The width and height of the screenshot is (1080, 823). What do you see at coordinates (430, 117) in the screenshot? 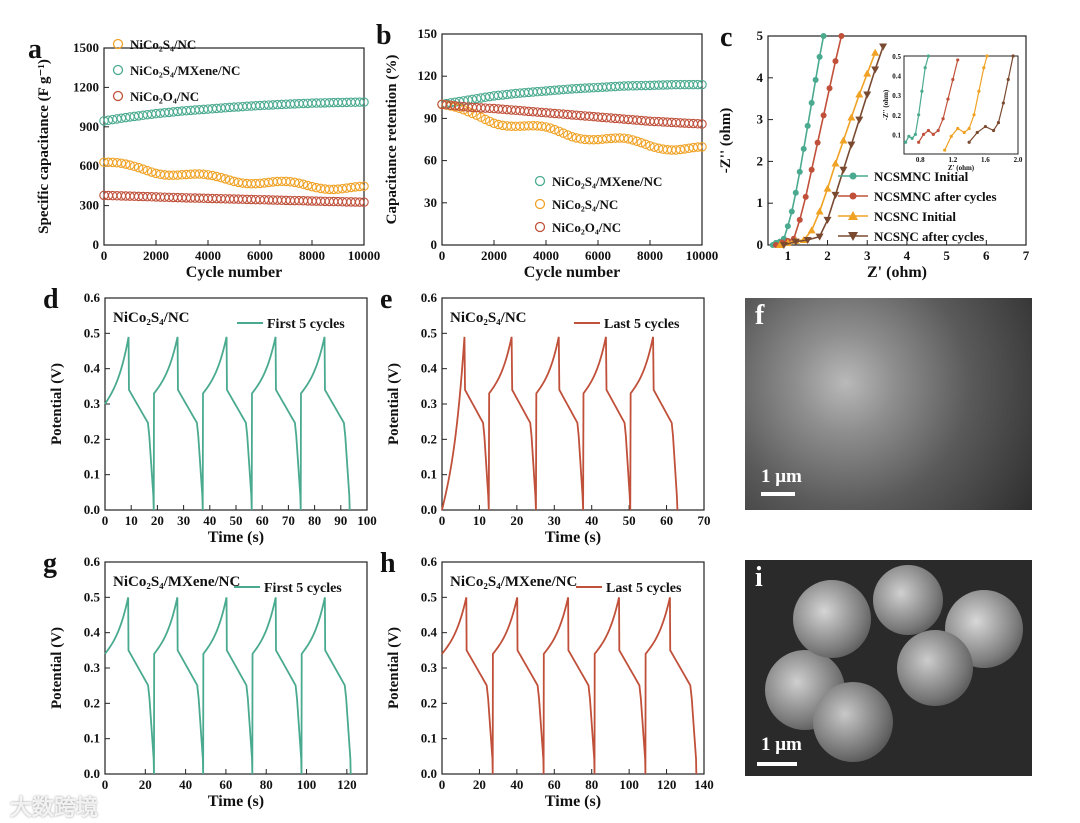
I see `y-tick-label-b-3: 90` at bounding box center [430, 117].